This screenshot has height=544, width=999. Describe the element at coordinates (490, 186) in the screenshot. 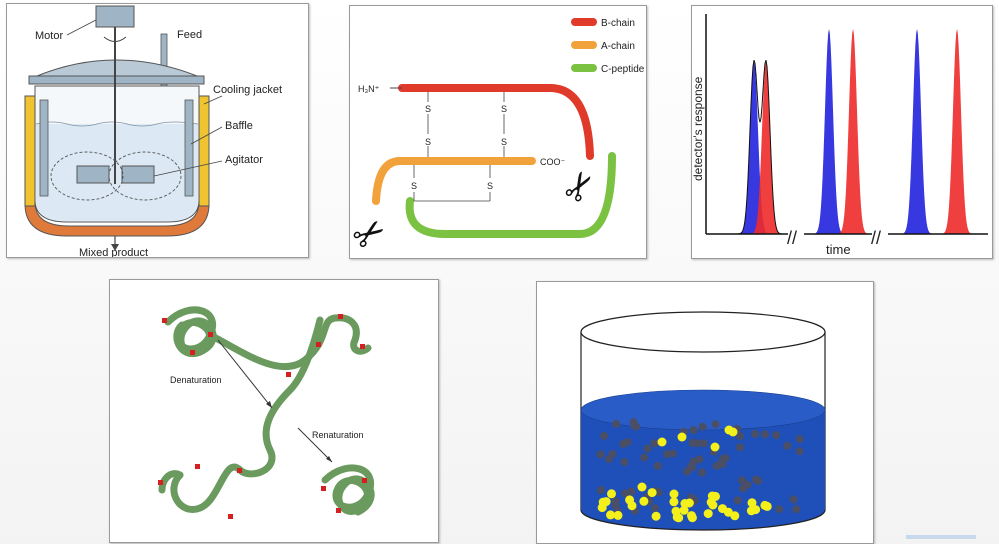

I see `disulfide-s-6: S` at that location.